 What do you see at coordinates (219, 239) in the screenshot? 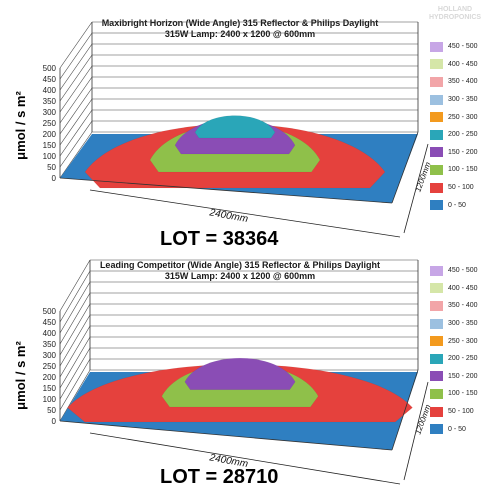
I see `lot-value: LOT = 38364` at bounding box center [219, 239].